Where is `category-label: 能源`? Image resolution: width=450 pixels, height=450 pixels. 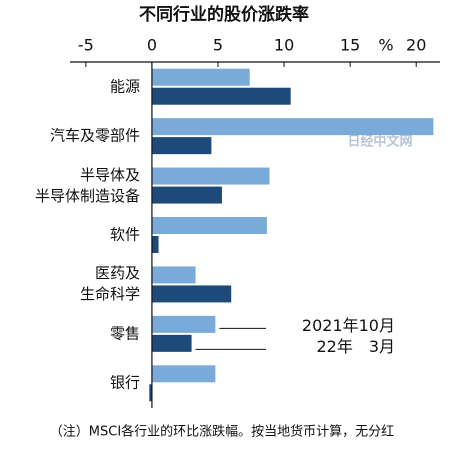
category-label: 能源 is located at coordinates (124, 86).